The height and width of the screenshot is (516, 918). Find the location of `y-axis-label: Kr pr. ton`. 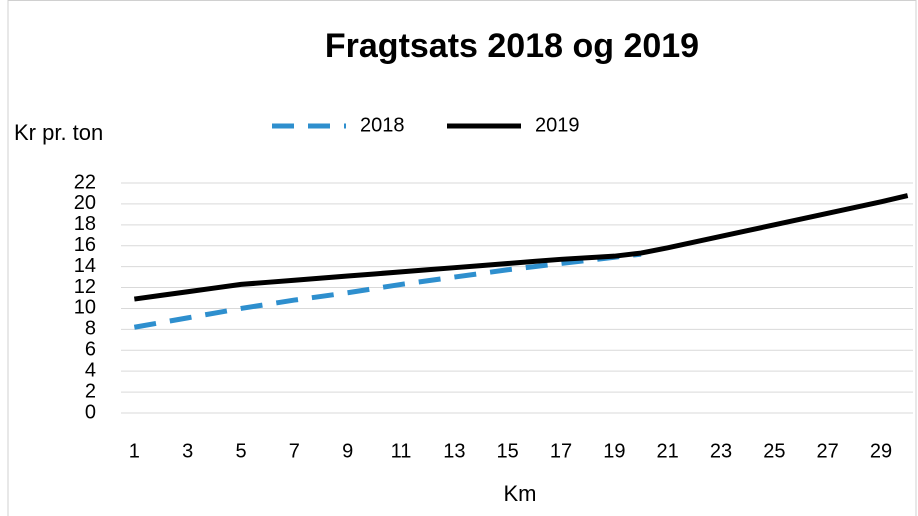

y-axis-label: Kr pr. ton is located at coordinates (58, 132).